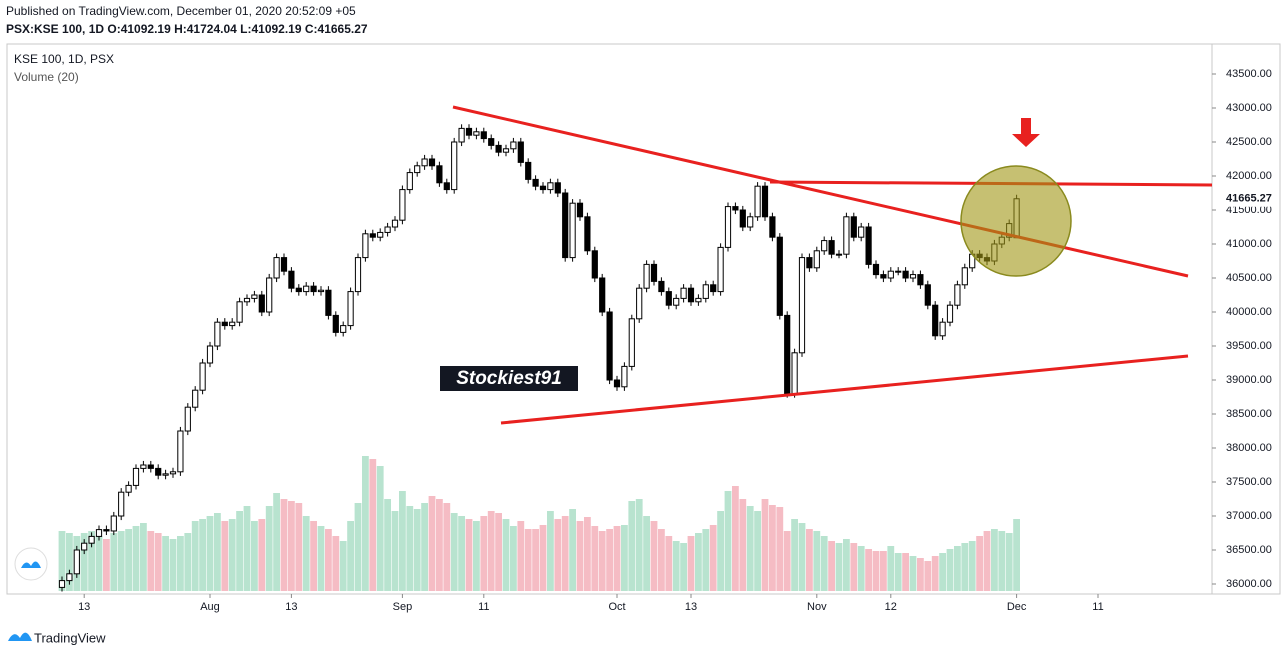  Describe the element at coordinates (1017, 607) in the screenshot. I see `x-tick-label: Dec` at that location.